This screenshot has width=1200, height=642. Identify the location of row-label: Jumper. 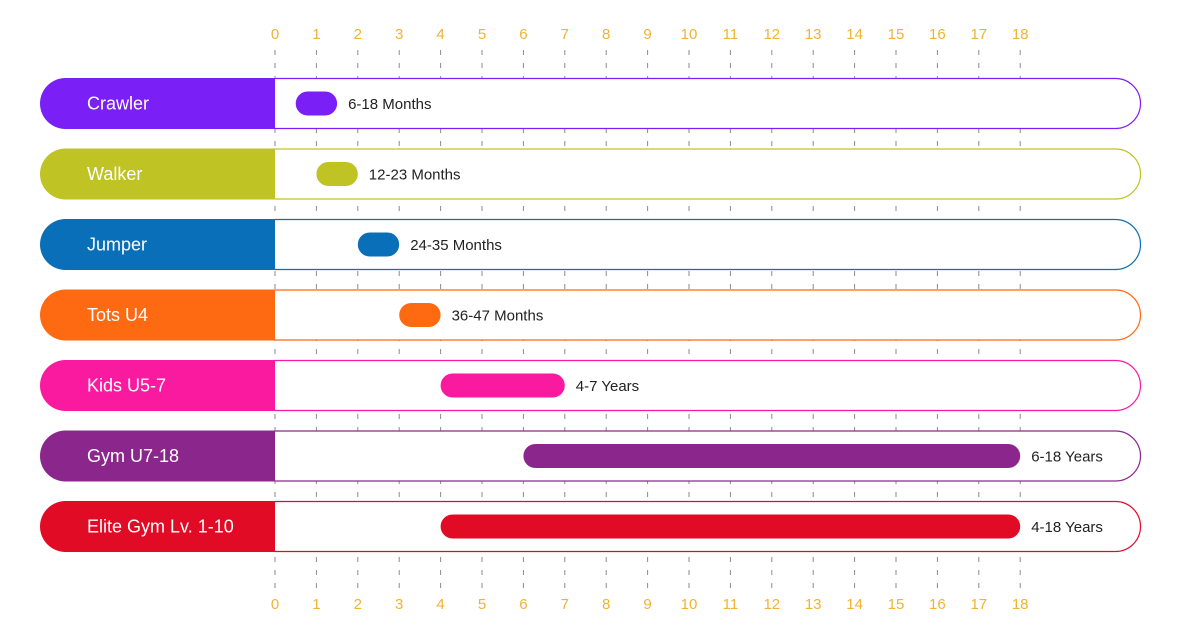
(117, 245).